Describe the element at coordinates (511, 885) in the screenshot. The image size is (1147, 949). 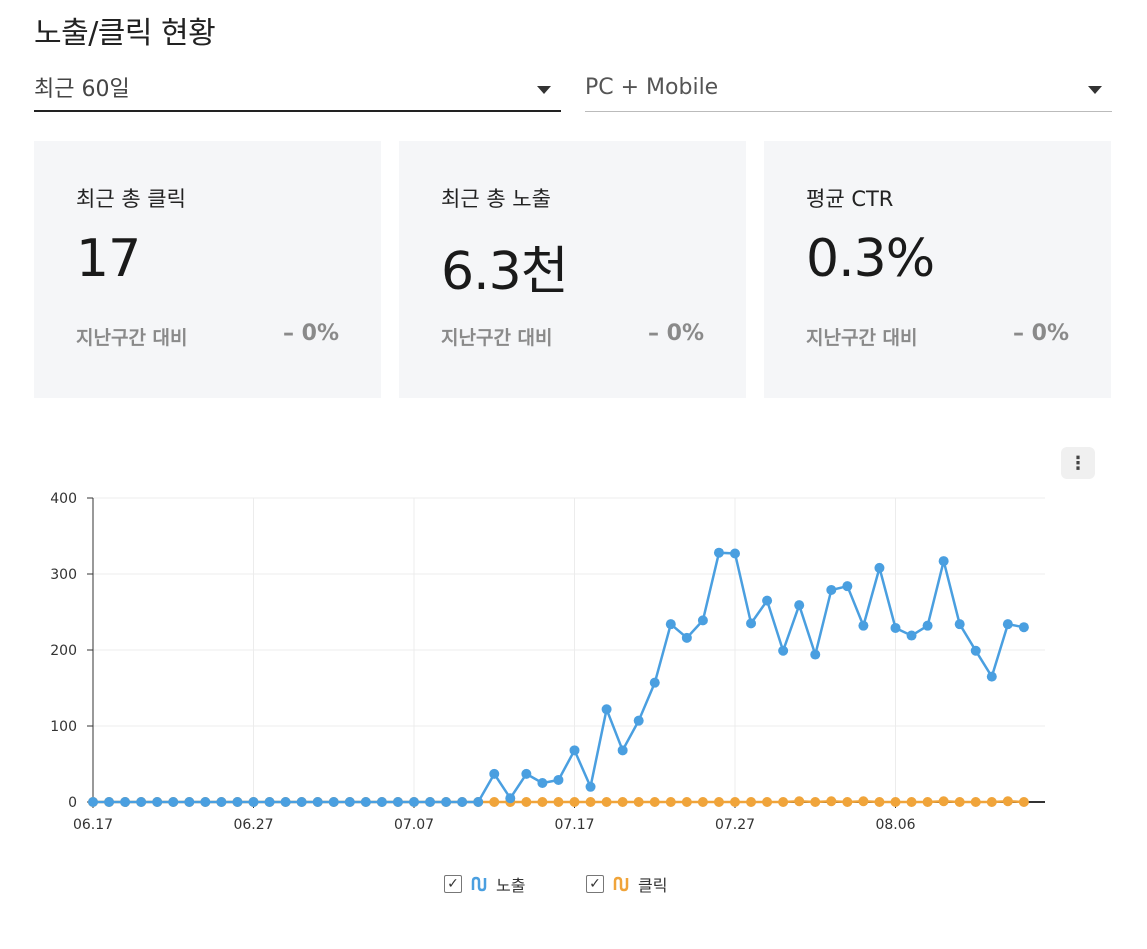
I see `legend-label: 노출` at that location.